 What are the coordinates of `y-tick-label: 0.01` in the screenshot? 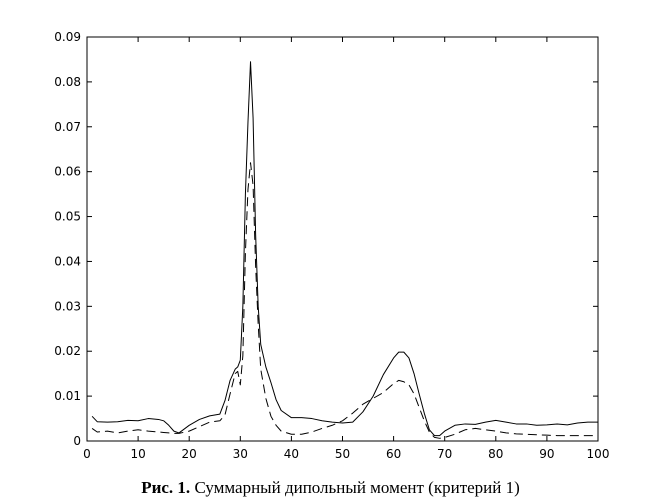 It's located at (67, 396).